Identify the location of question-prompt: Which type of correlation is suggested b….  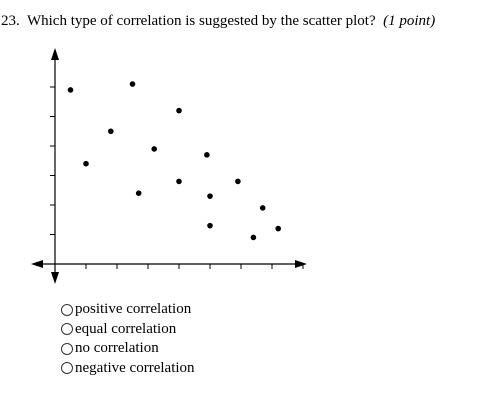
(201, 21).